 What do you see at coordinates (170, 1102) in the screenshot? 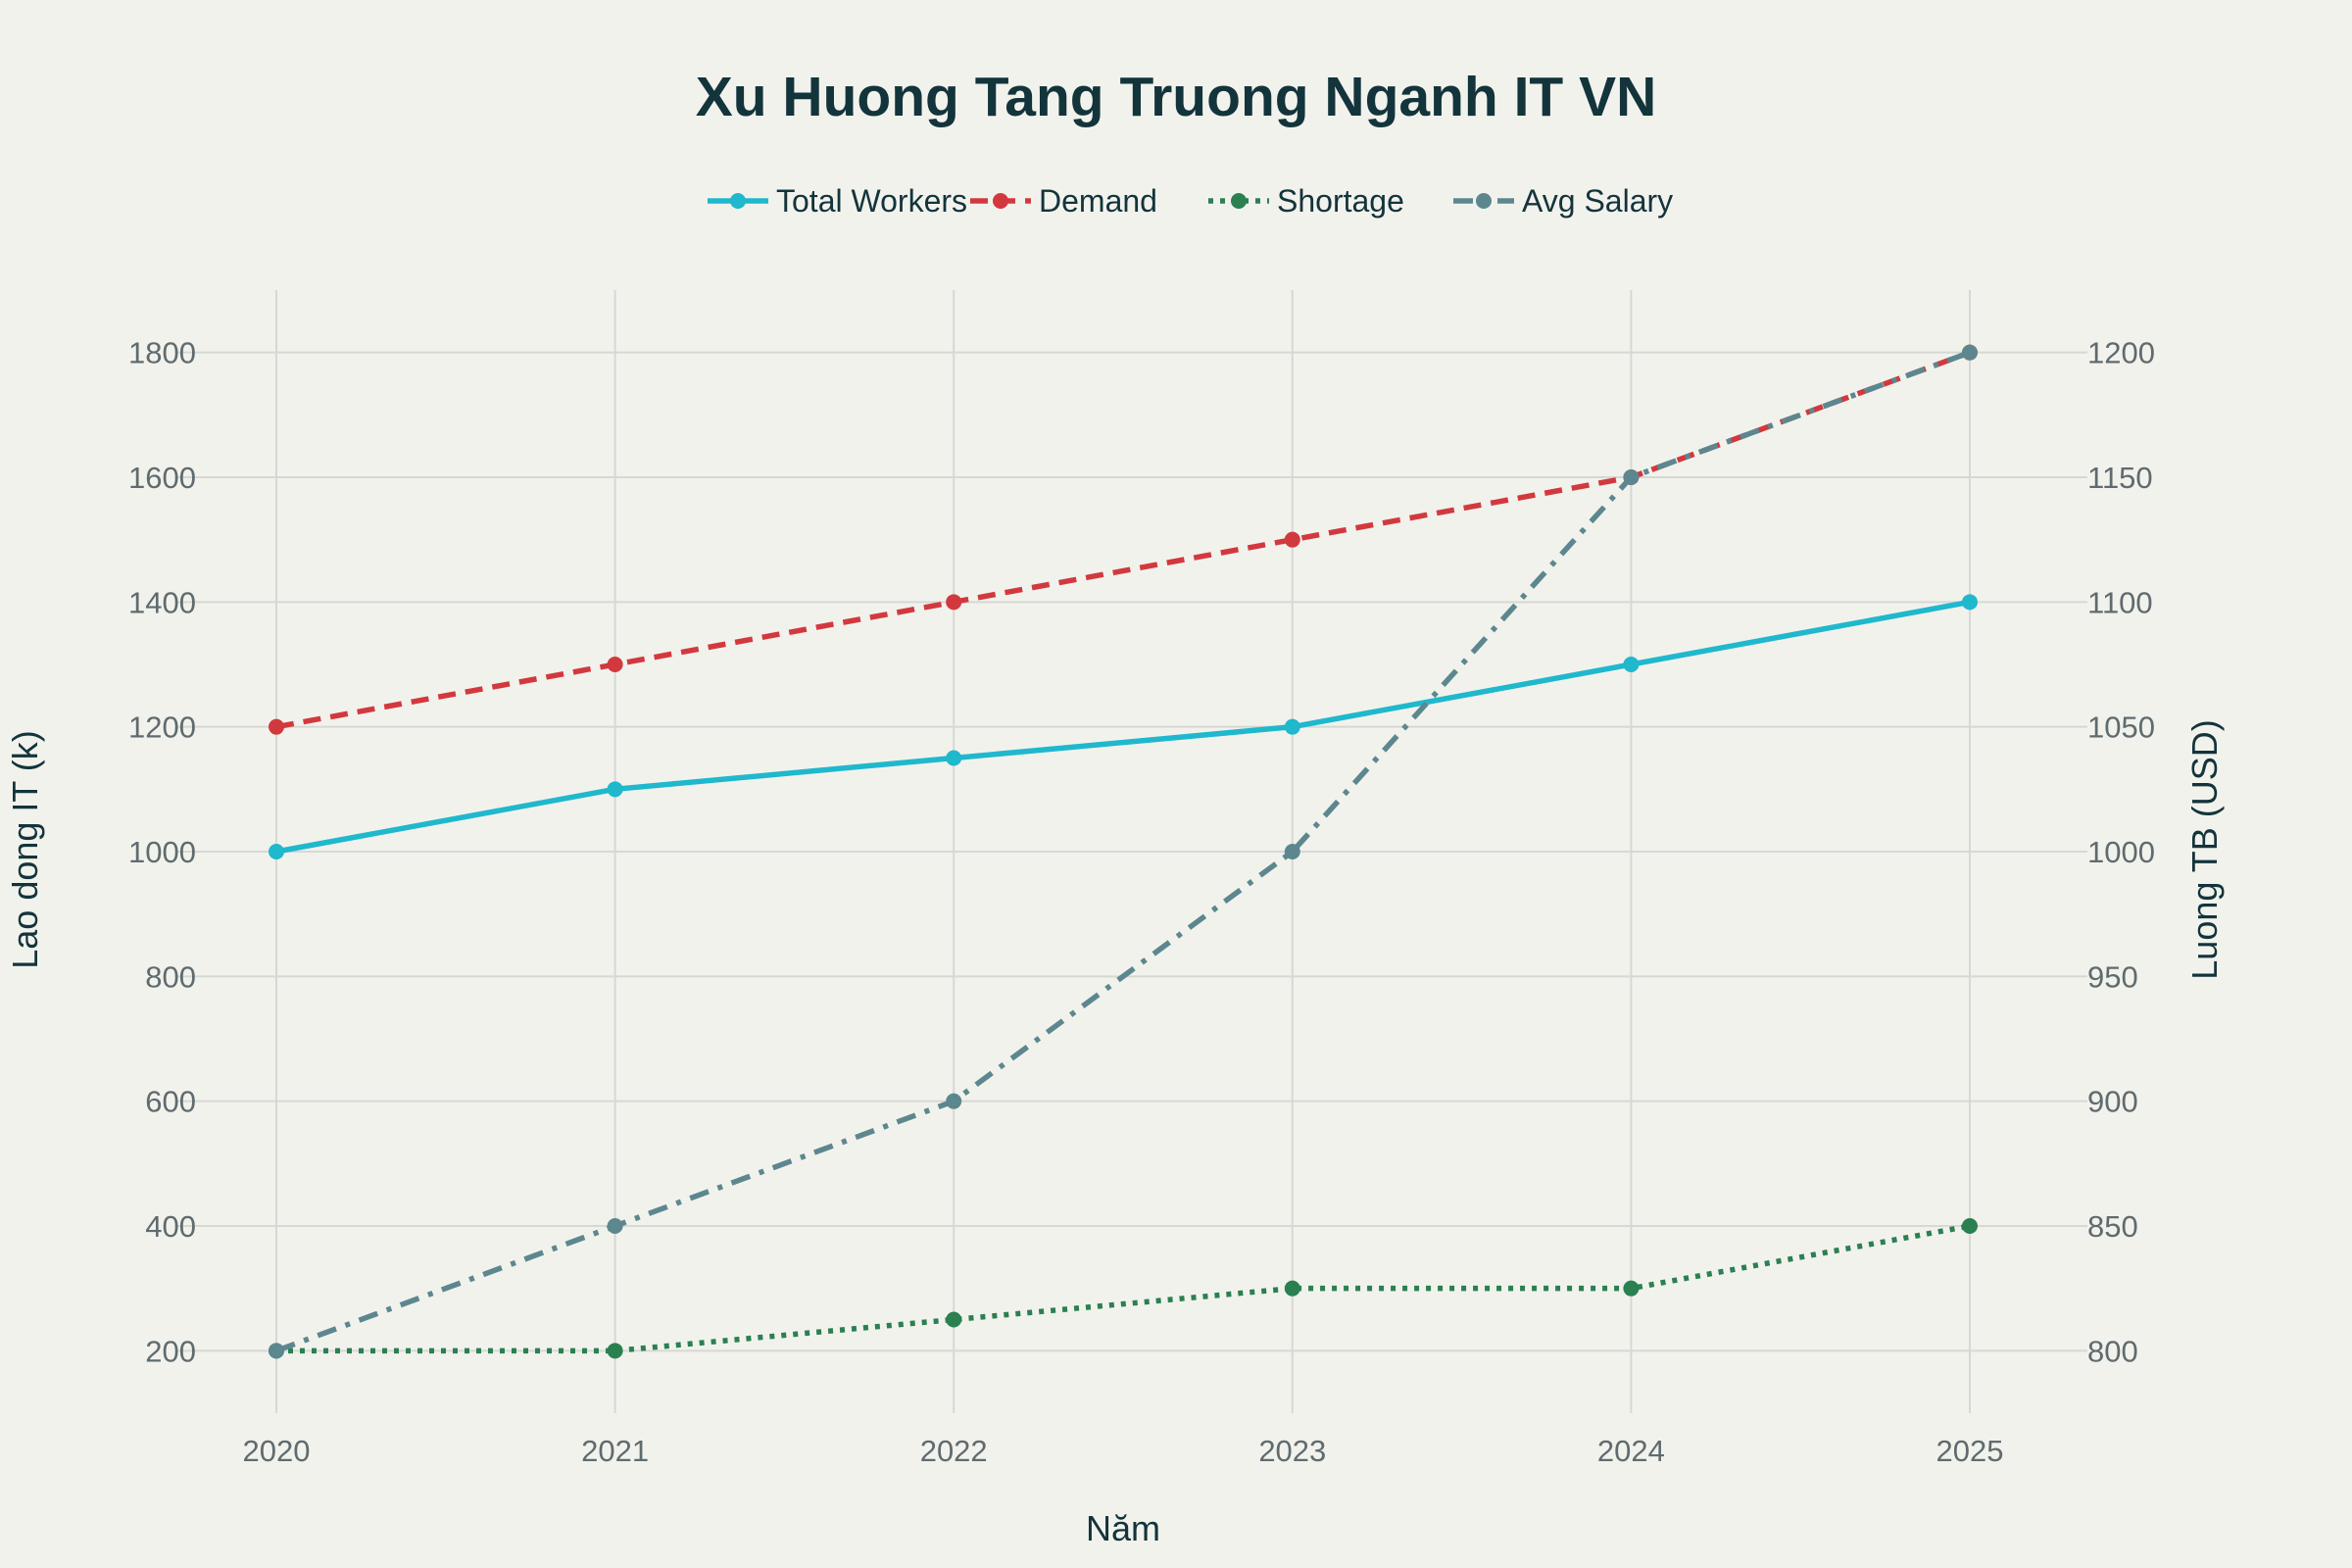
I see `y-tick-label: 600` at bounding box center [170, 1102].